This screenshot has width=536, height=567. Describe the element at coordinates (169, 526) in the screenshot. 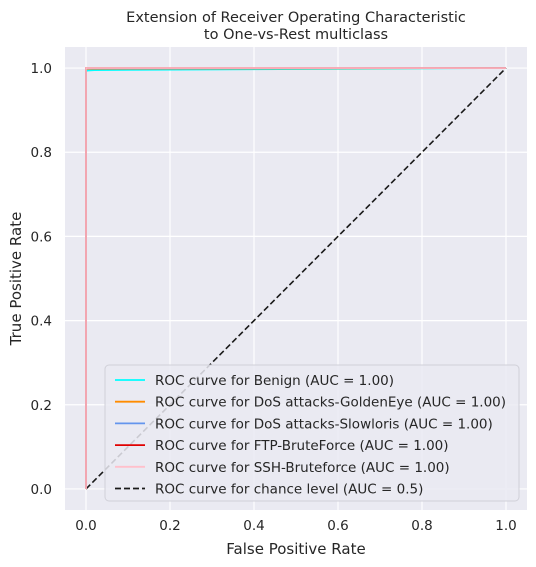

I see `x-tick-label: 0.2` at that location.